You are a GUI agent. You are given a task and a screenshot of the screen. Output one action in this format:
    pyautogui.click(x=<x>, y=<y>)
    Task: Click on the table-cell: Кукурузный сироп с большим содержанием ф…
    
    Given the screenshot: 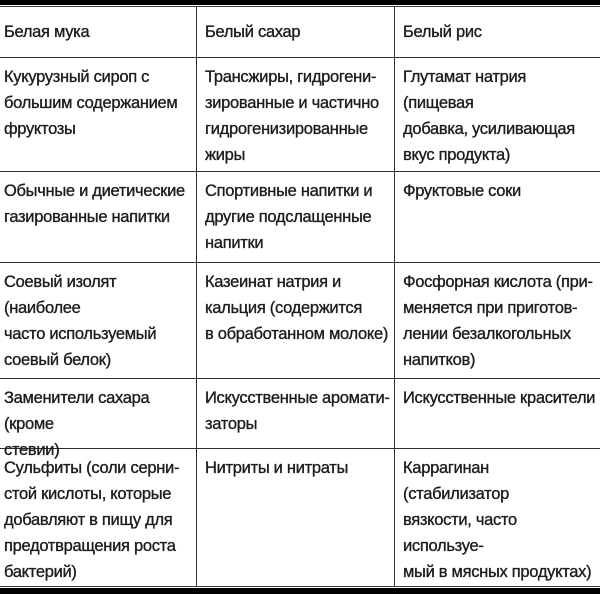 What is the action you would take?
    pyautogui.click(x=98, y=115)
    